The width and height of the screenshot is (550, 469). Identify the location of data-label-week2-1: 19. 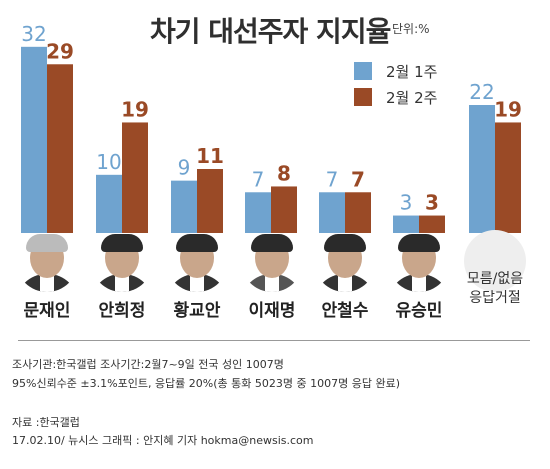
(135, 109).